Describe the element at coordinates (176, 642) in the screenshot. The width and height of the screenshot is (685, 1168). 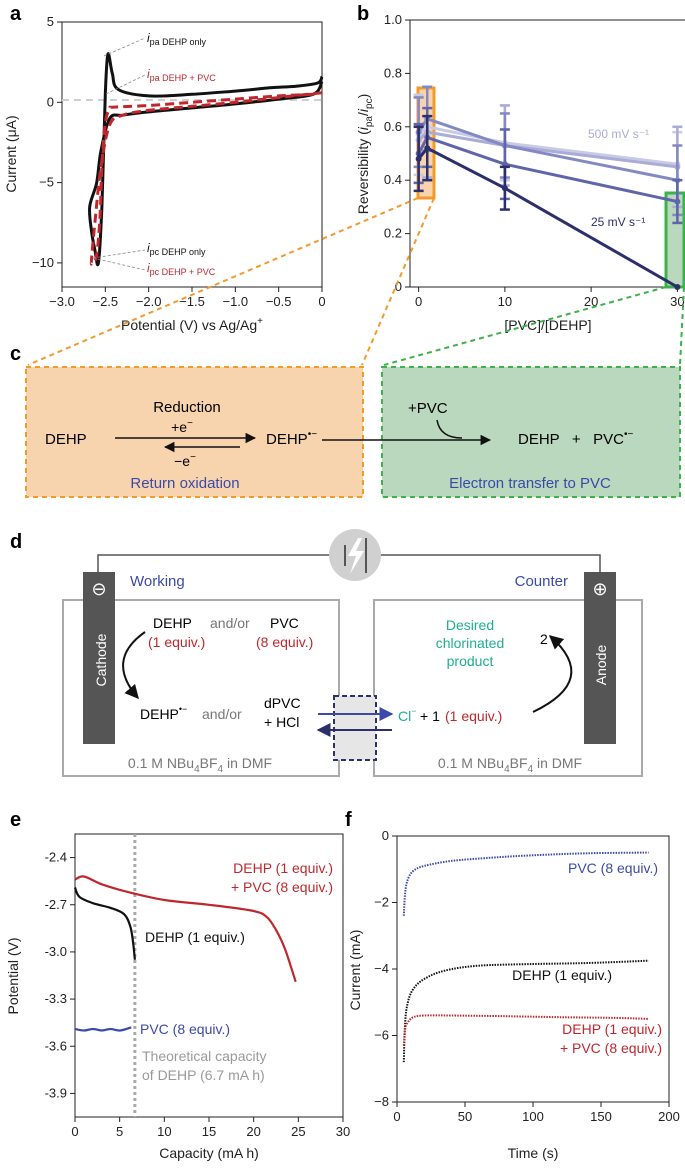
I see `scheme-d-equiv1: (1 equiv.)` at that location.